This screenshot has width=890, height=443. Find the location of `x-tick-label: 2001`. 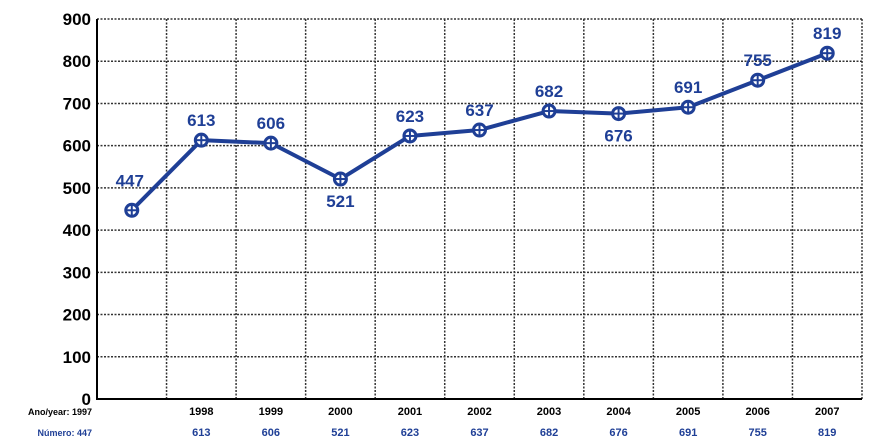

x-tick-label: 2001 is located at coordinates (410, 412).